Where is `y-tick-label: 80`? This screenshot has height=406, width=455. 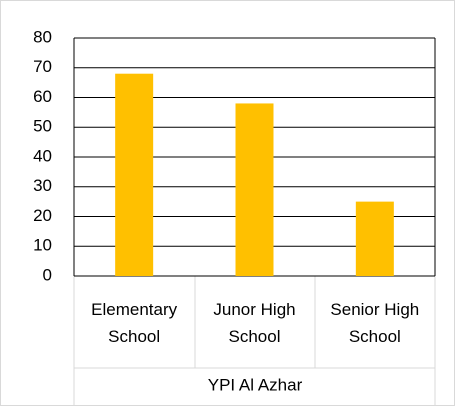 y-tick-label: 80 is located at coordinates (42, 36).